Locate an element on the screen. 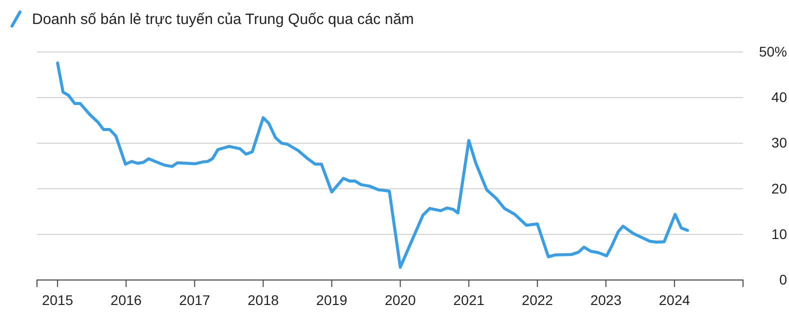  x-tick-label: 2017 is located at coordinates (194, 300).